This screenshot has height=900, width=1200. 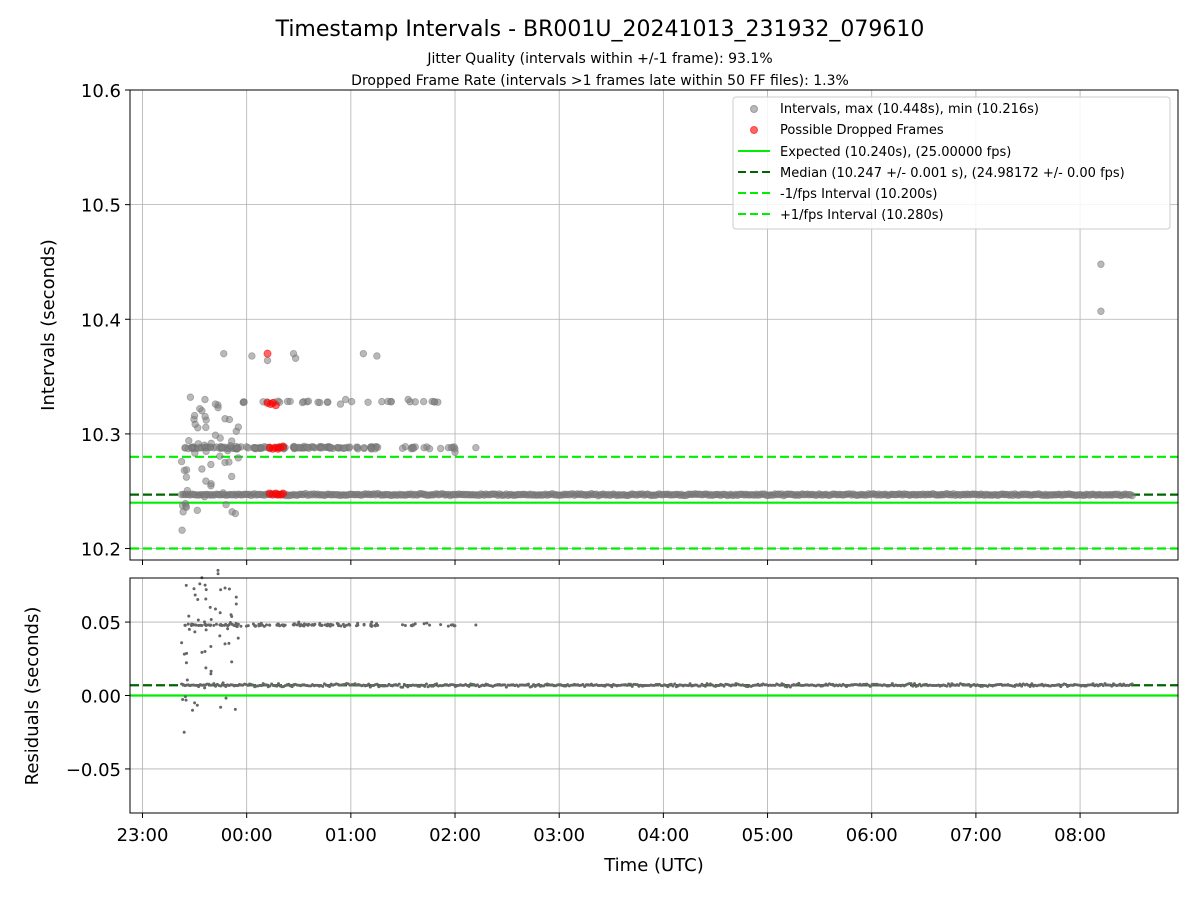 I want to click on residuals-y-tick-label: 0.00, so click(x=101, y=697).